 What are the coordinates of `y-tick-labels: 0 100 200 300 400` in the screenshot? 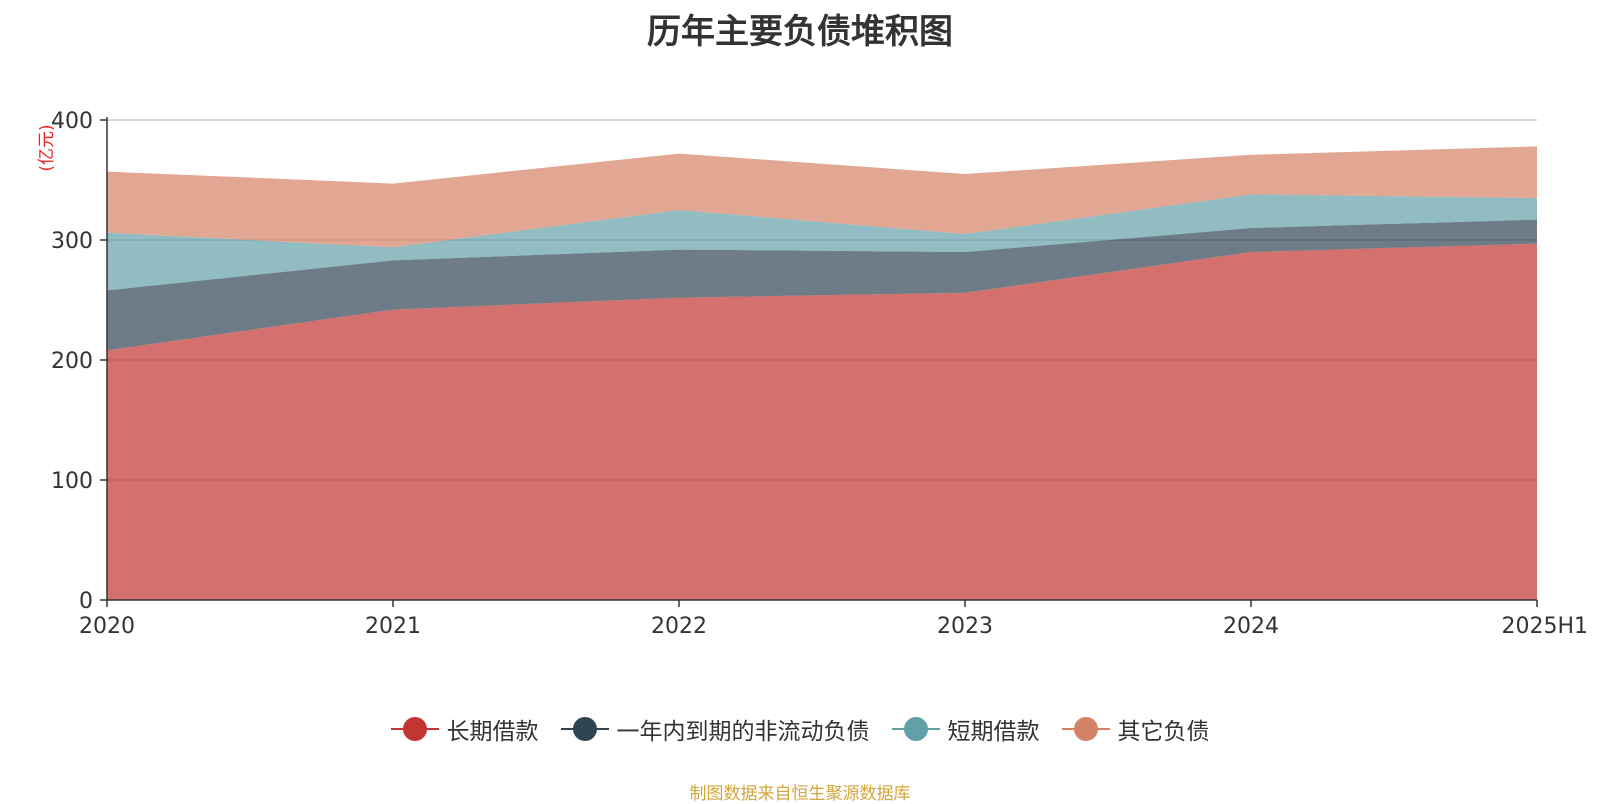 It's located at (72, 361).